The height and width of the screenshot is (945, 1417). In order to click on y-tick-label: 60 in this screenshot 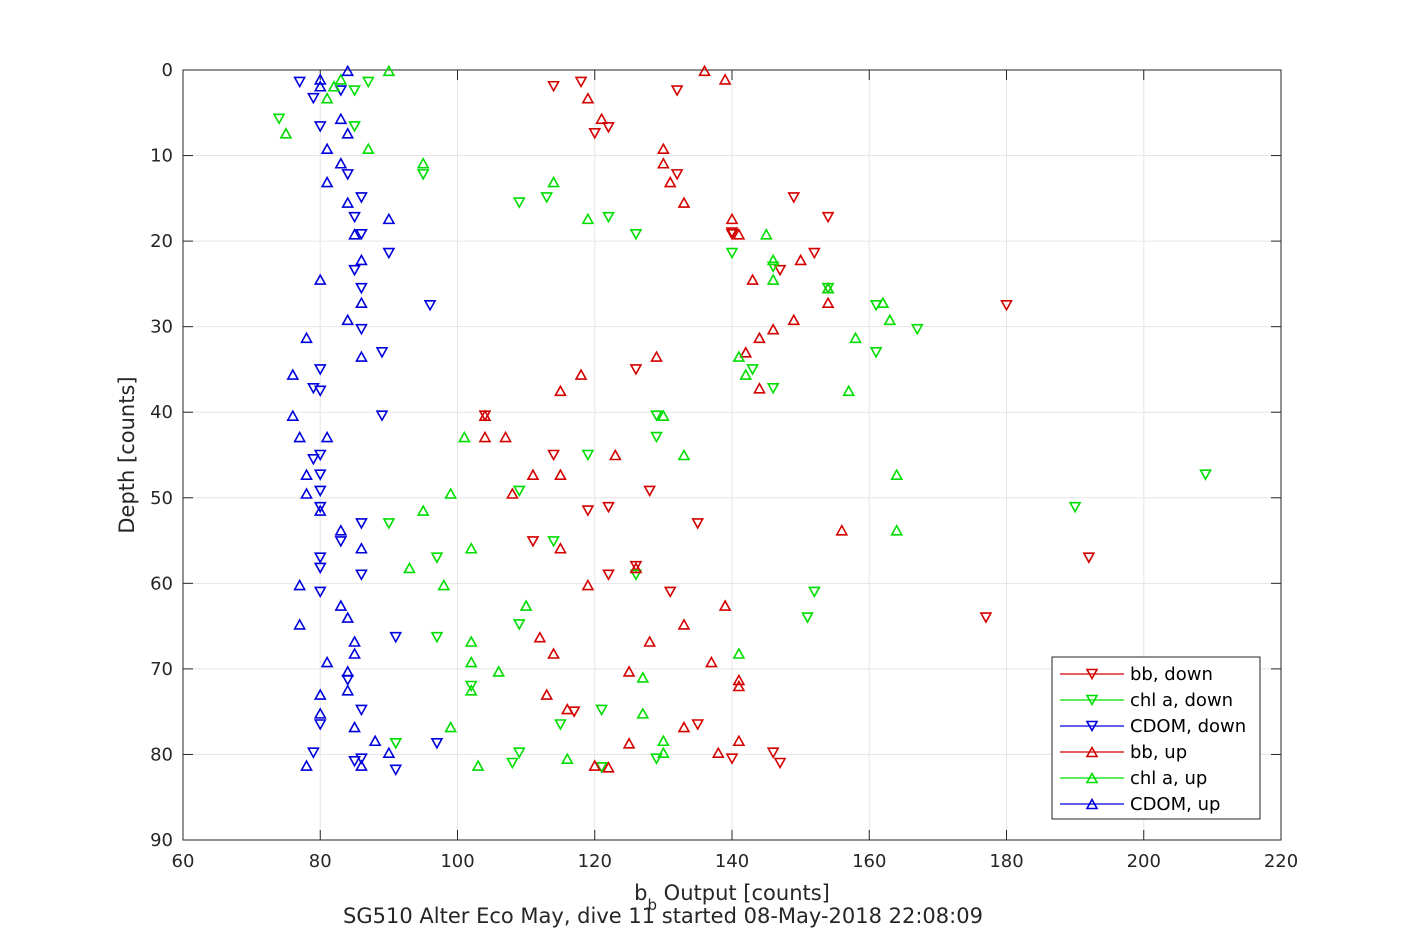, I will do `click(161, 583)`.